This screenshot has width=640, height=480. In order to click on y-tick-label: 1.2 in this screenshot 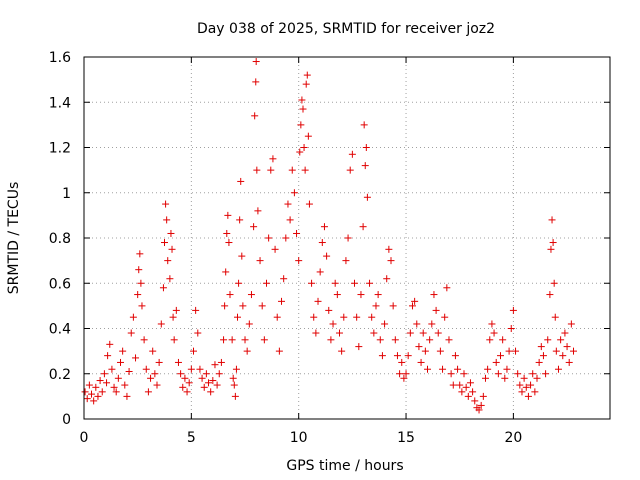, I will do `click(60, 149)`.